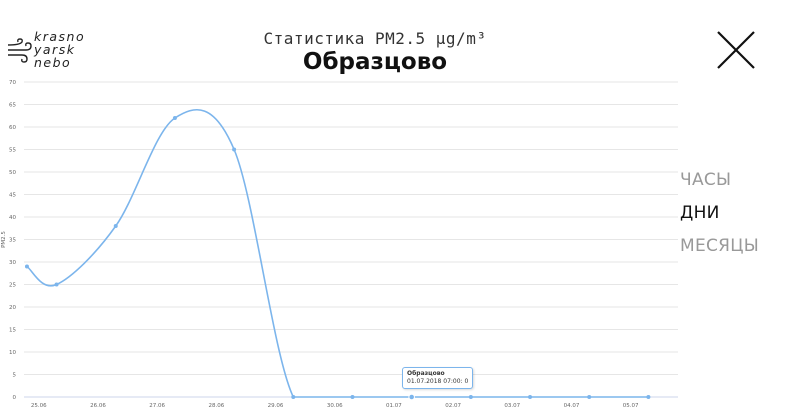 The height and width of the screenshot is (419, 800). What do you see at coordinates (19, 50) in the screenshot?
I see `wind-logo-icon` at bounding box center [19, 50].